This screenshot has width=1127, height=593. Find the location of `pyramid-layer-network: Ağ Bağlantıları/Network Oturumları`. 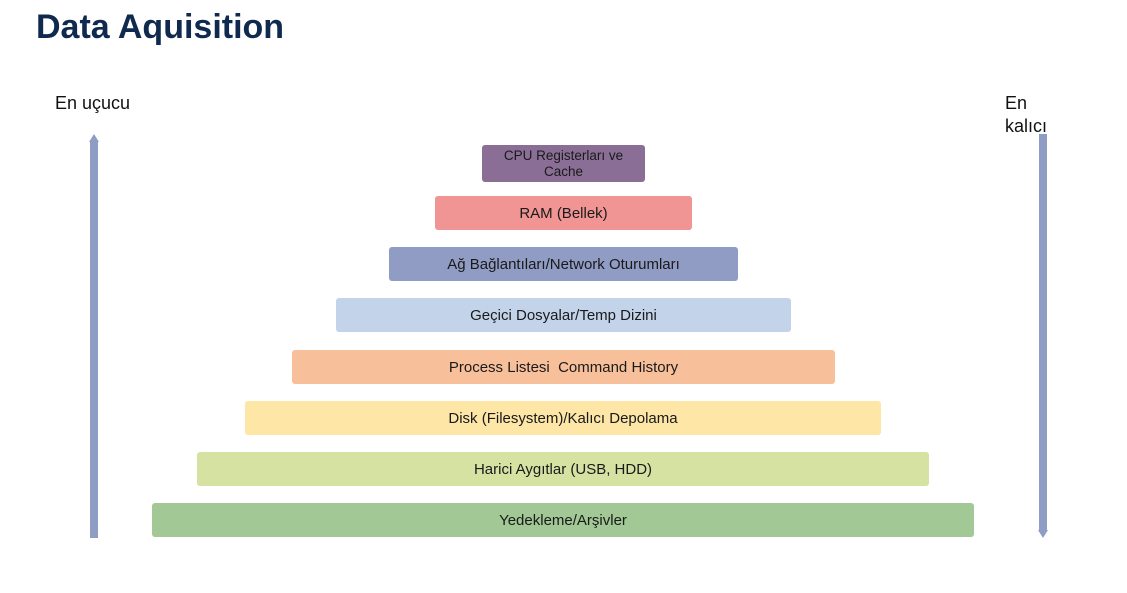

pyramid-layer-network: Ağ Bağlantıları/Network Oturumları is located at coordinates (563, 264).